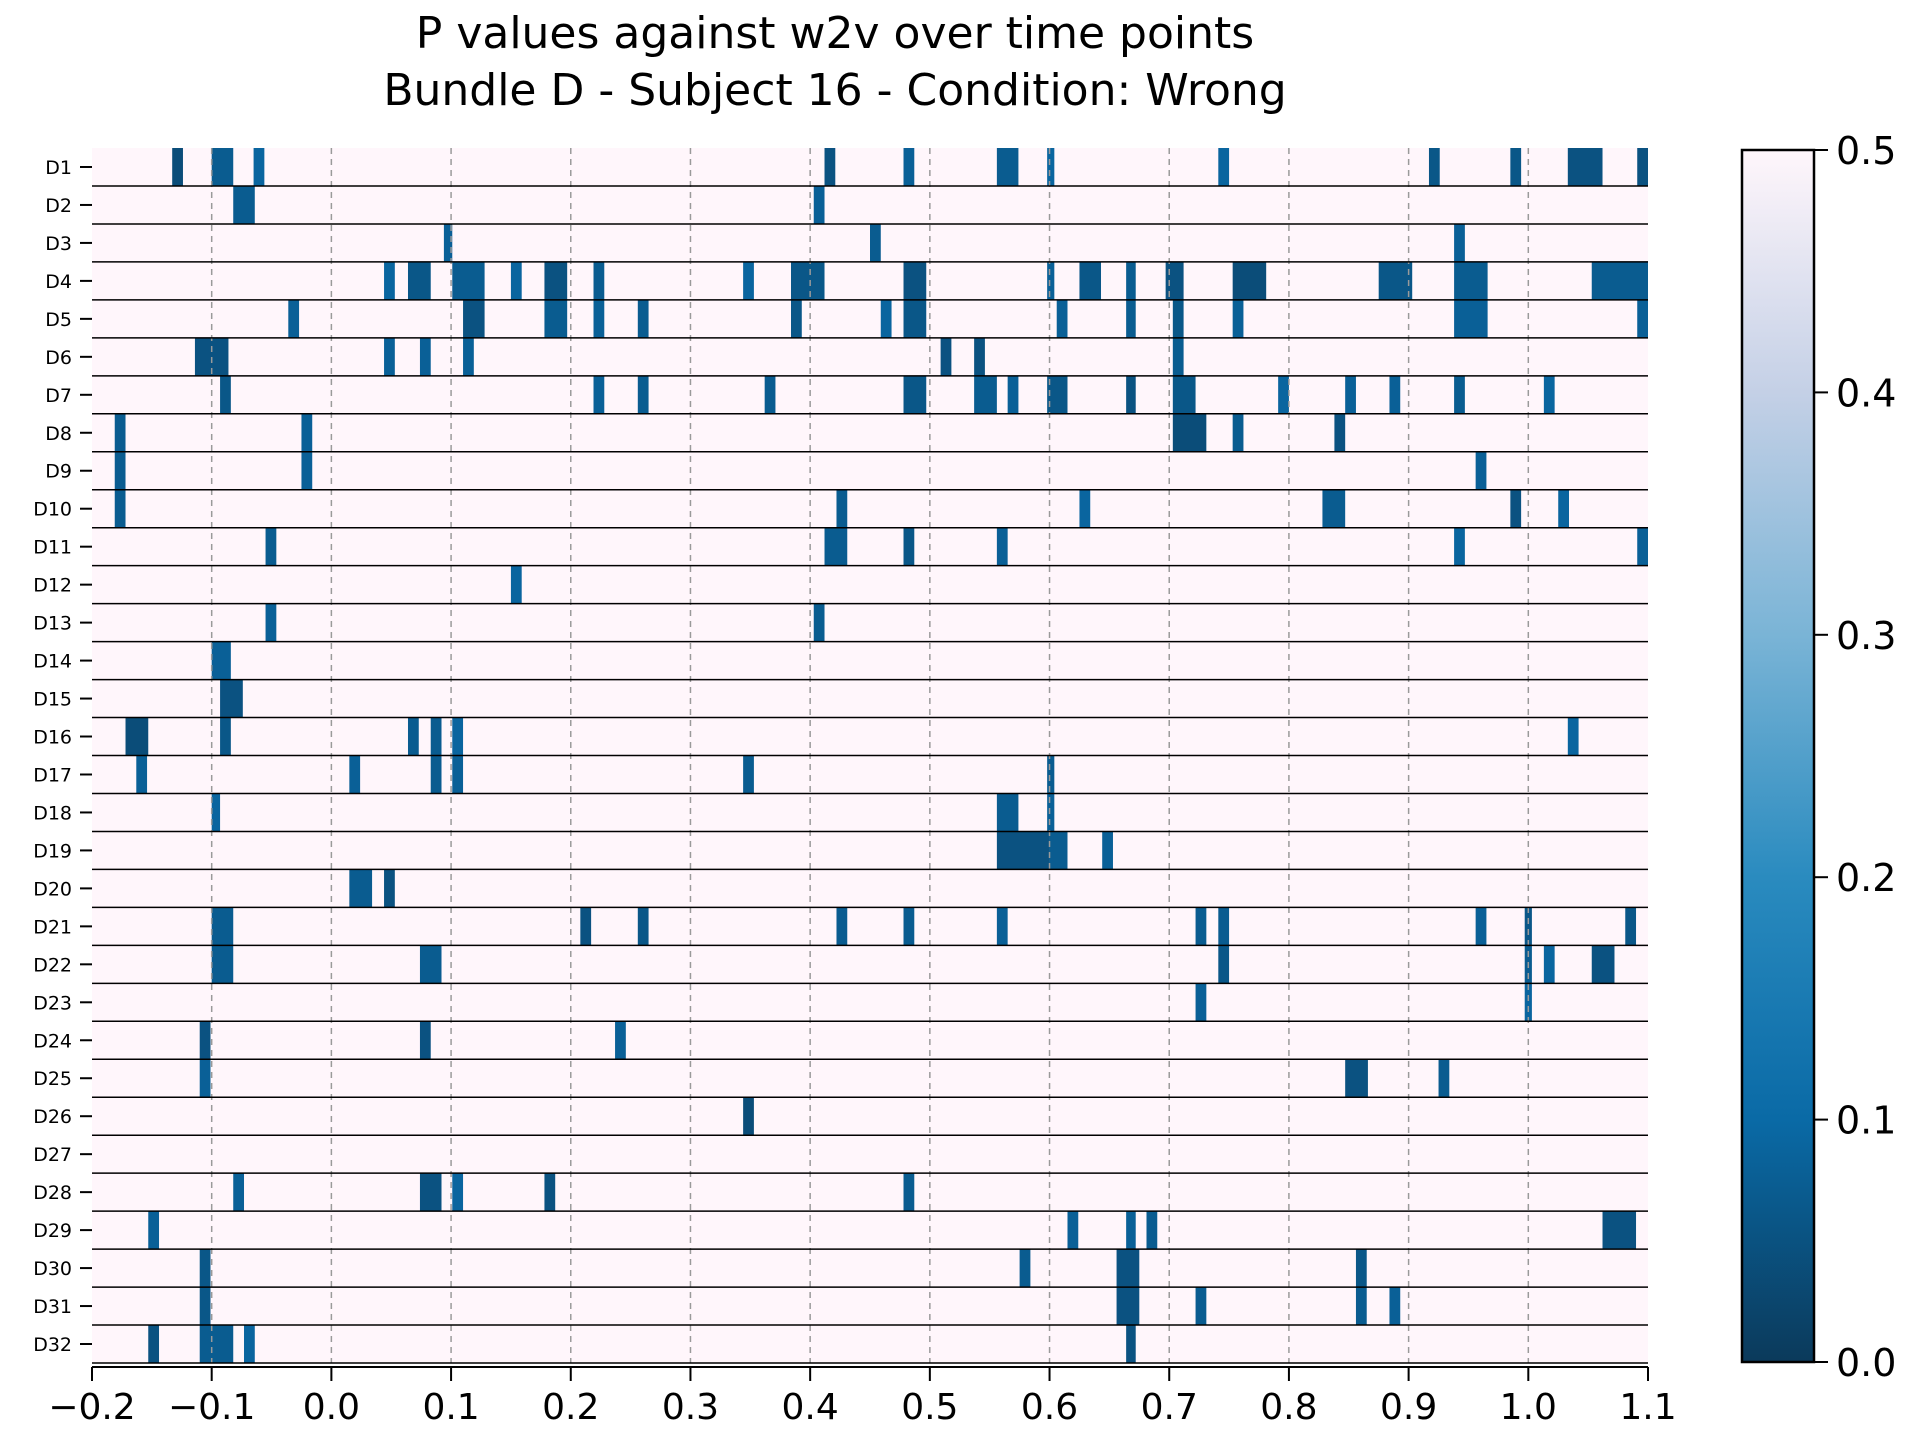  What do you see at coordinates (1201, 1002) in the screenshot?
I see `heatmap-cell-D23` at bounding box center [1201, 1002].